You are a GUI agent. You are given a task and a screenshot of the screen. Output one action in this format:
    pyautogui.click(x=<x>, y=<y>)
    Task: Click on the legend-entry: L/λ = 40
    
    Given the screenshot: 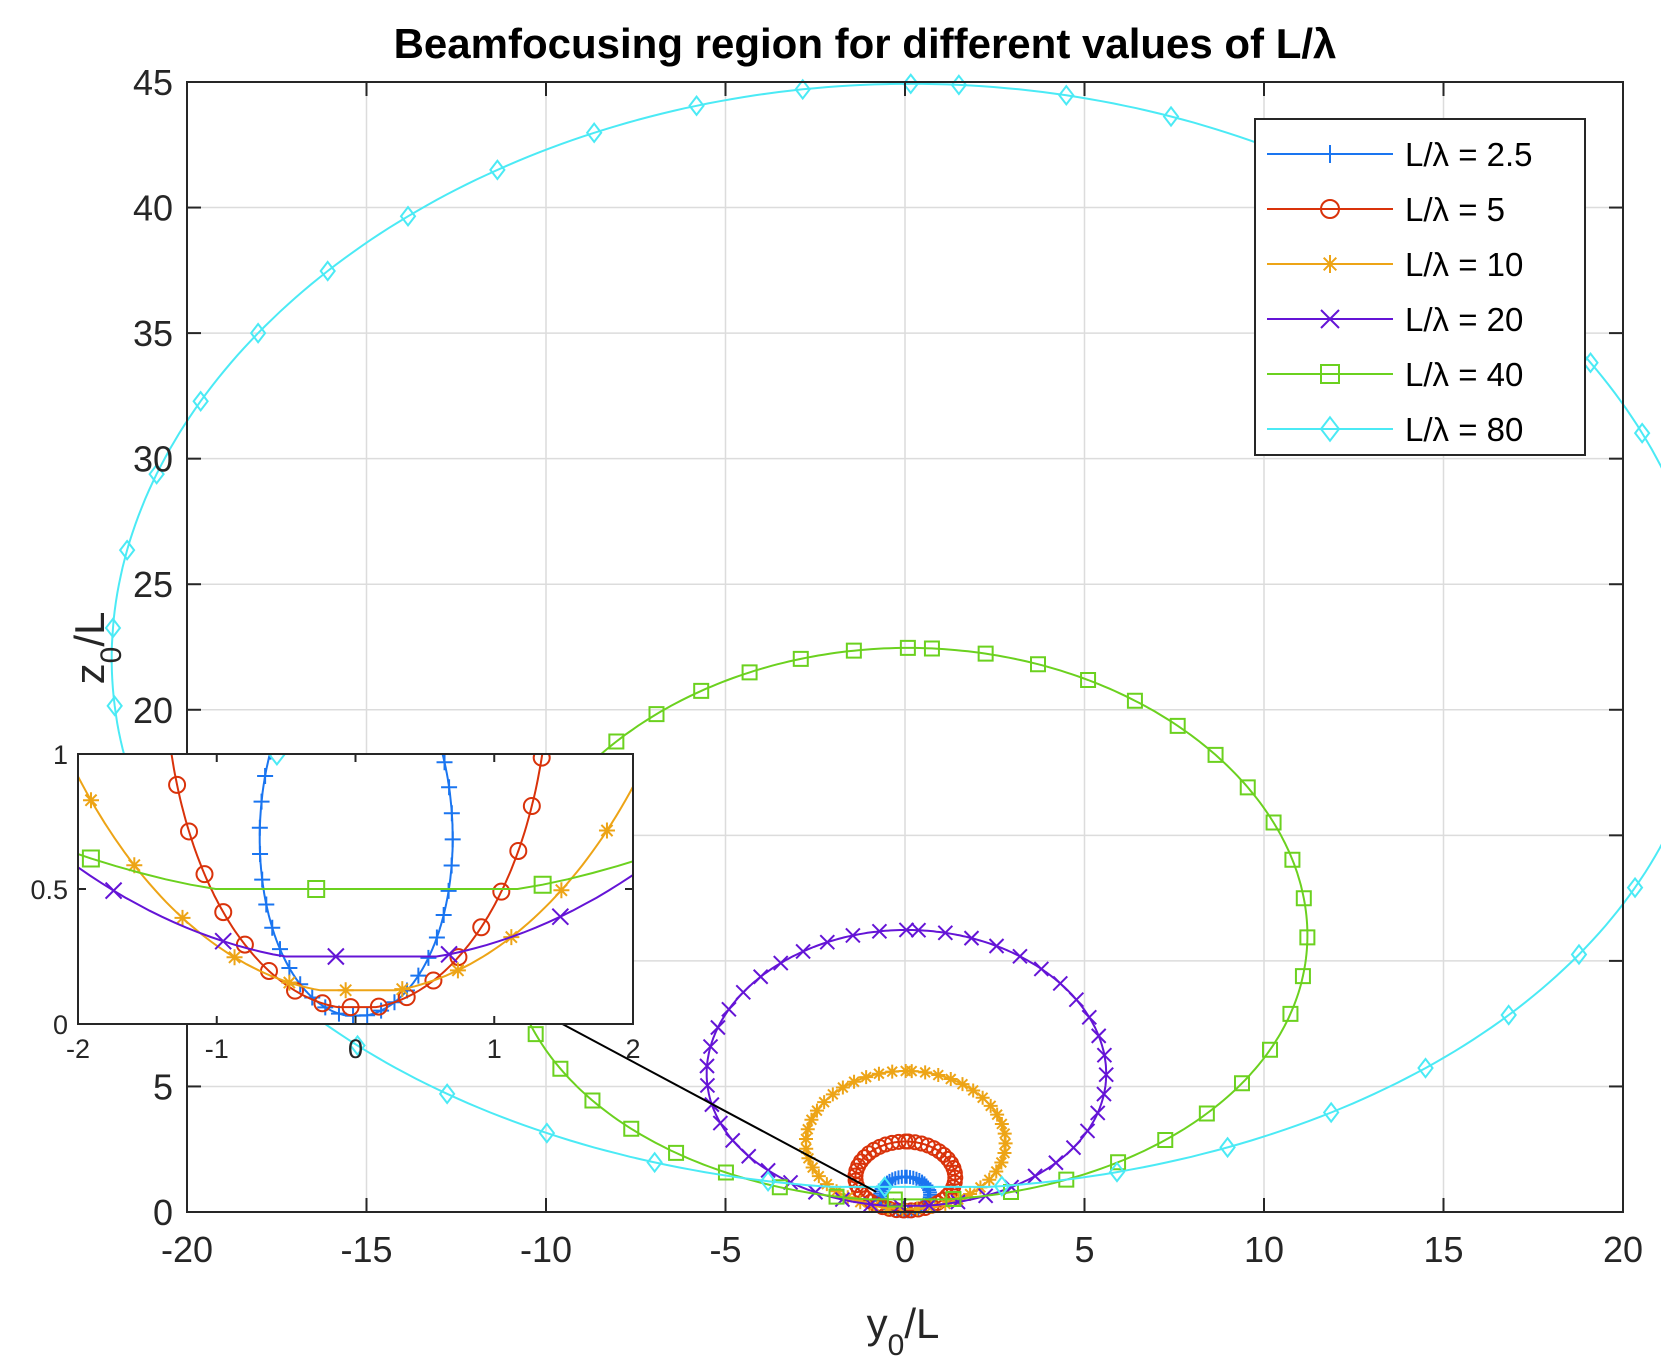 What is the action you would take?
    pyautogui.click(x=1395, y=374)
    